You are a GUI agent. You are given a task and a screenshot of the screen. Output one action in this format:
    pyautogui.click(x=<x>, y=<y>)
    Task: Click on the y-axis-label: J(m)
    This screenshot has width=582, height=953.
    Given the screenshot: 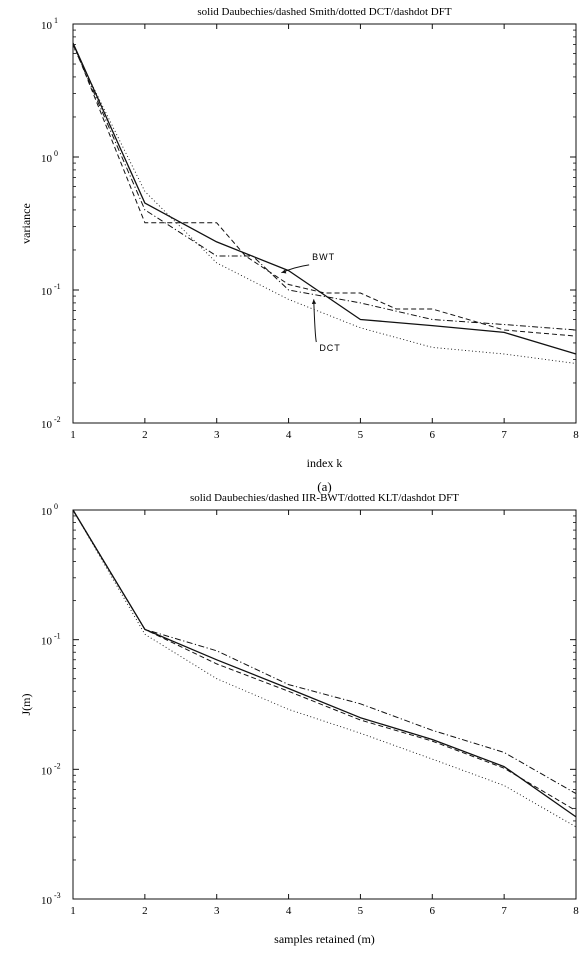 What is the action you would take?
    pyautogui.click(x=26, y=705)
    